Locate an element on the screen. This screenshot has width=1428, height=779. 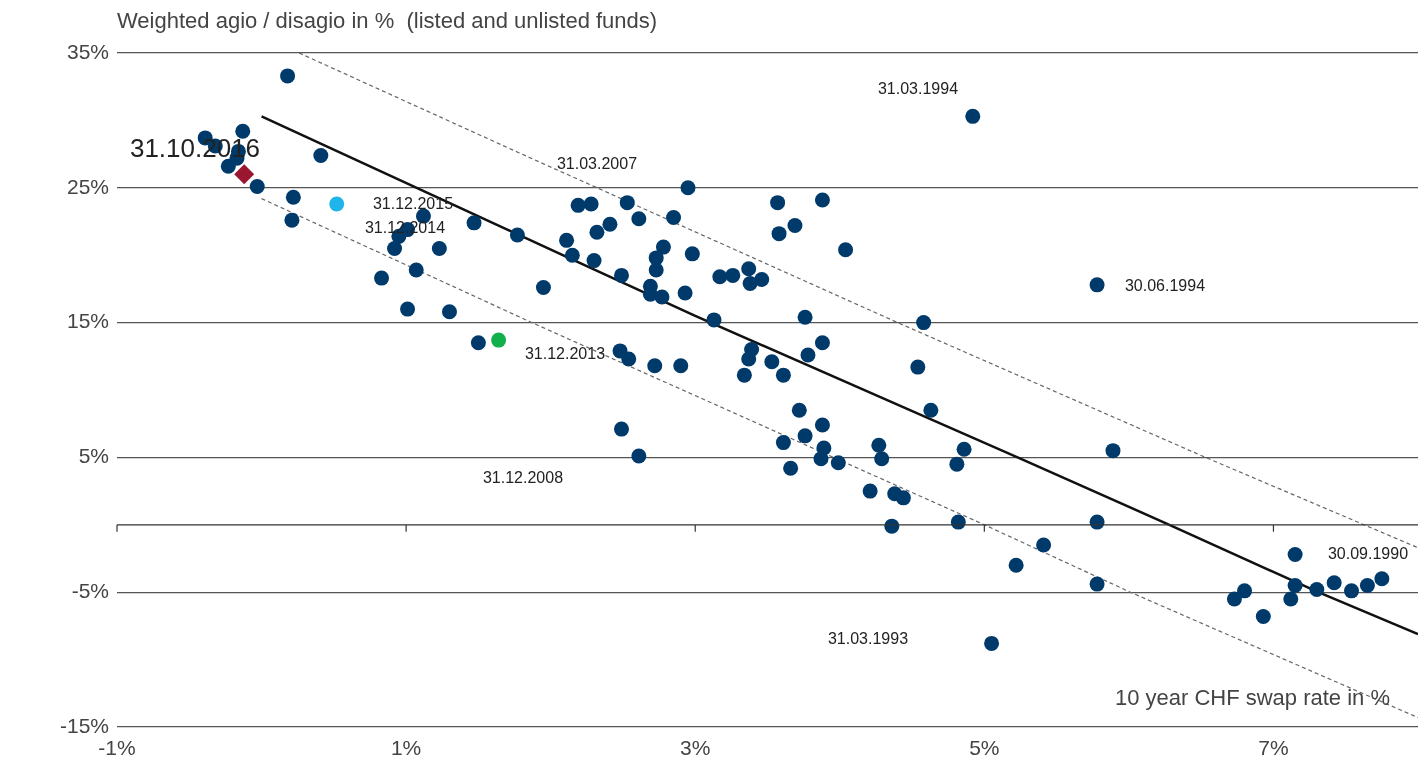
x-tick-label: -1% is located at coordinates (117, 748).